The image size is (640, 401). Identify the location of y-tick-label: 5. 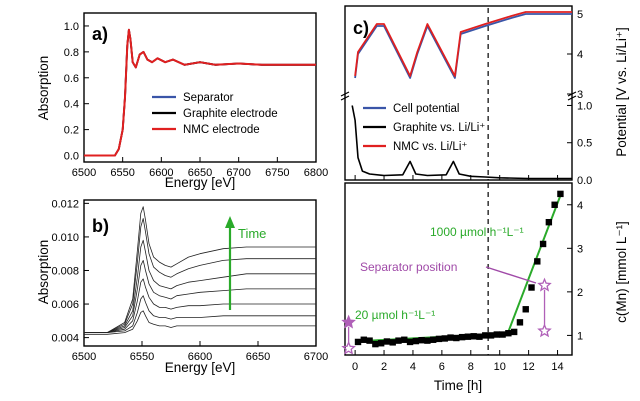
(580, 15).